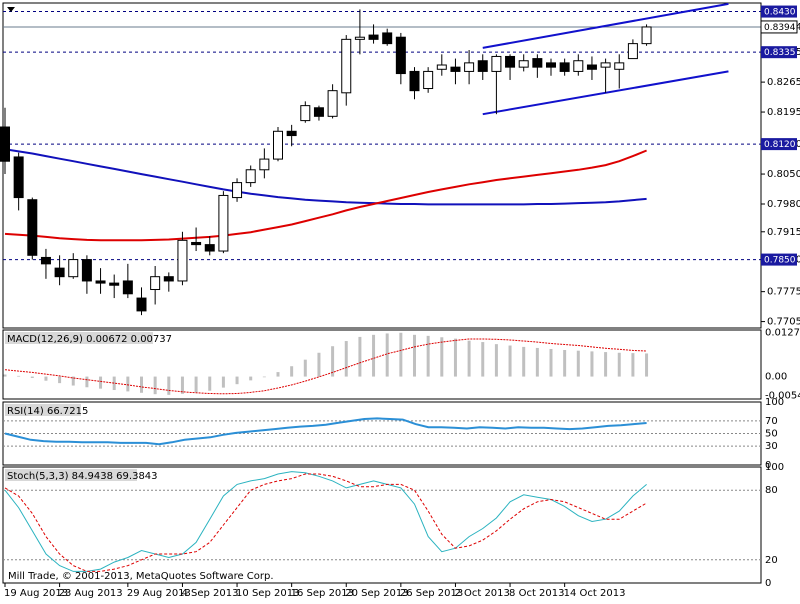 The image size is (800, 604). Describe the element at coordinates (774, 402) in the screenshot. I see `rsi-tick-label: 100` at that location.